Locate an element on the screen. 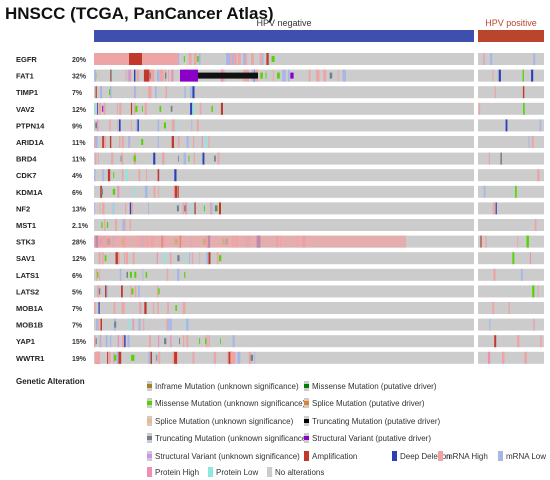 This screenshot has height=480, width=550. gene-pct-mob1a: 7% is located at coordinates (77, 309).